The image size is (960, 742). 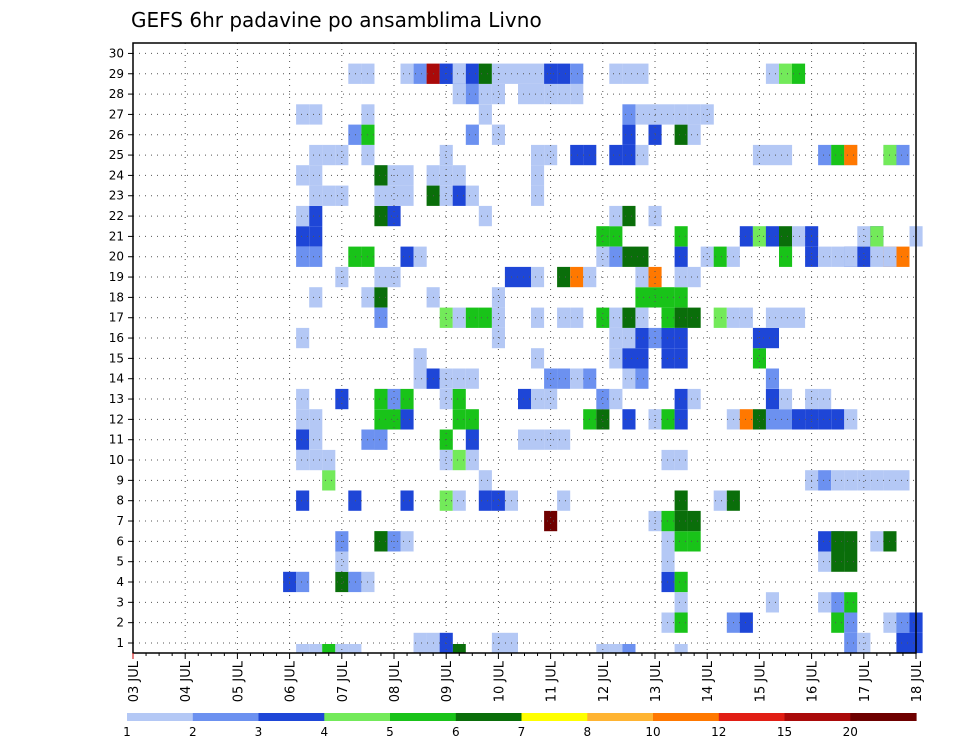 I want to click on y-tick-label: 22, so click(x=116, y=216).